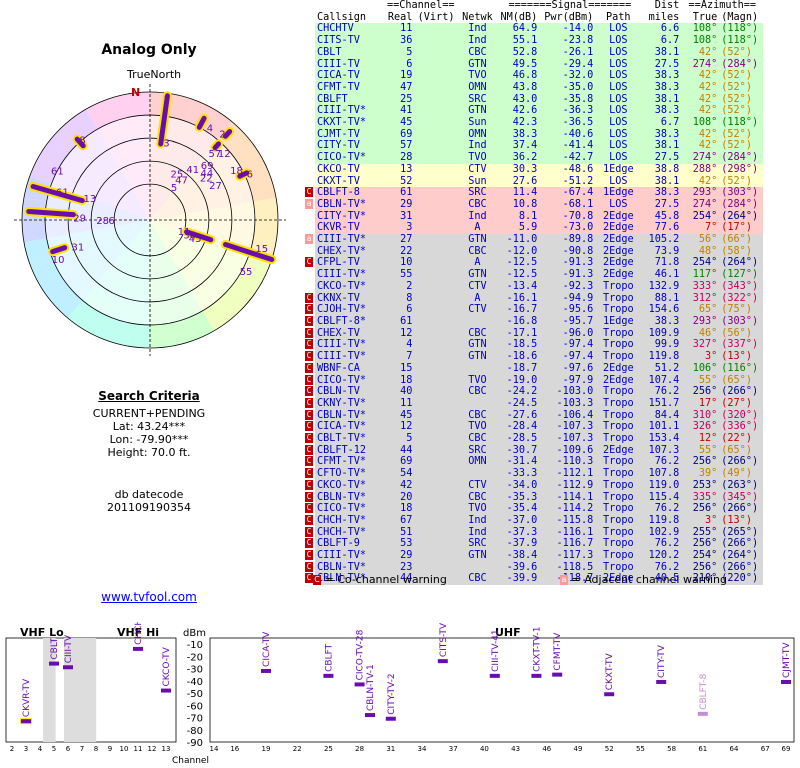 The width and height of the screenshot is (800, 768). Describe the element at coordinates (534, 158) in the screenshot. I see `table-row: CICO-TV* 28 TVO 36.2 -42.7 LOS 27.5 274° (284°)` at that location.